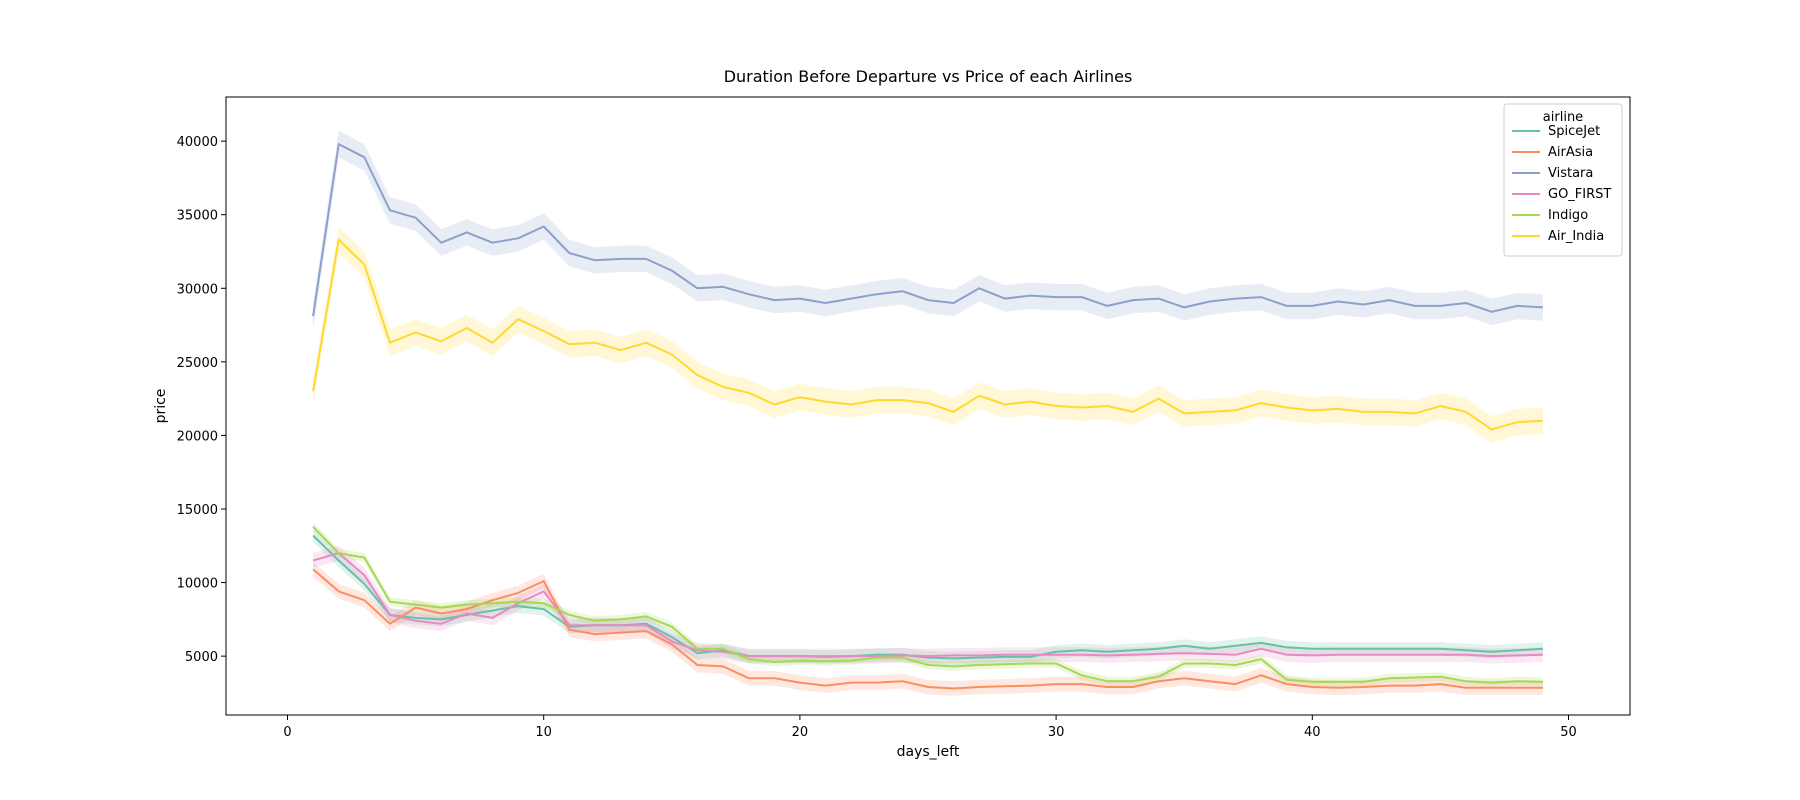 This screenshot has height=800, width=1800. Describe the element at coordinates (1570, 173) in the screenshot. I see `legend-label-vistara: Vistara` at that location.